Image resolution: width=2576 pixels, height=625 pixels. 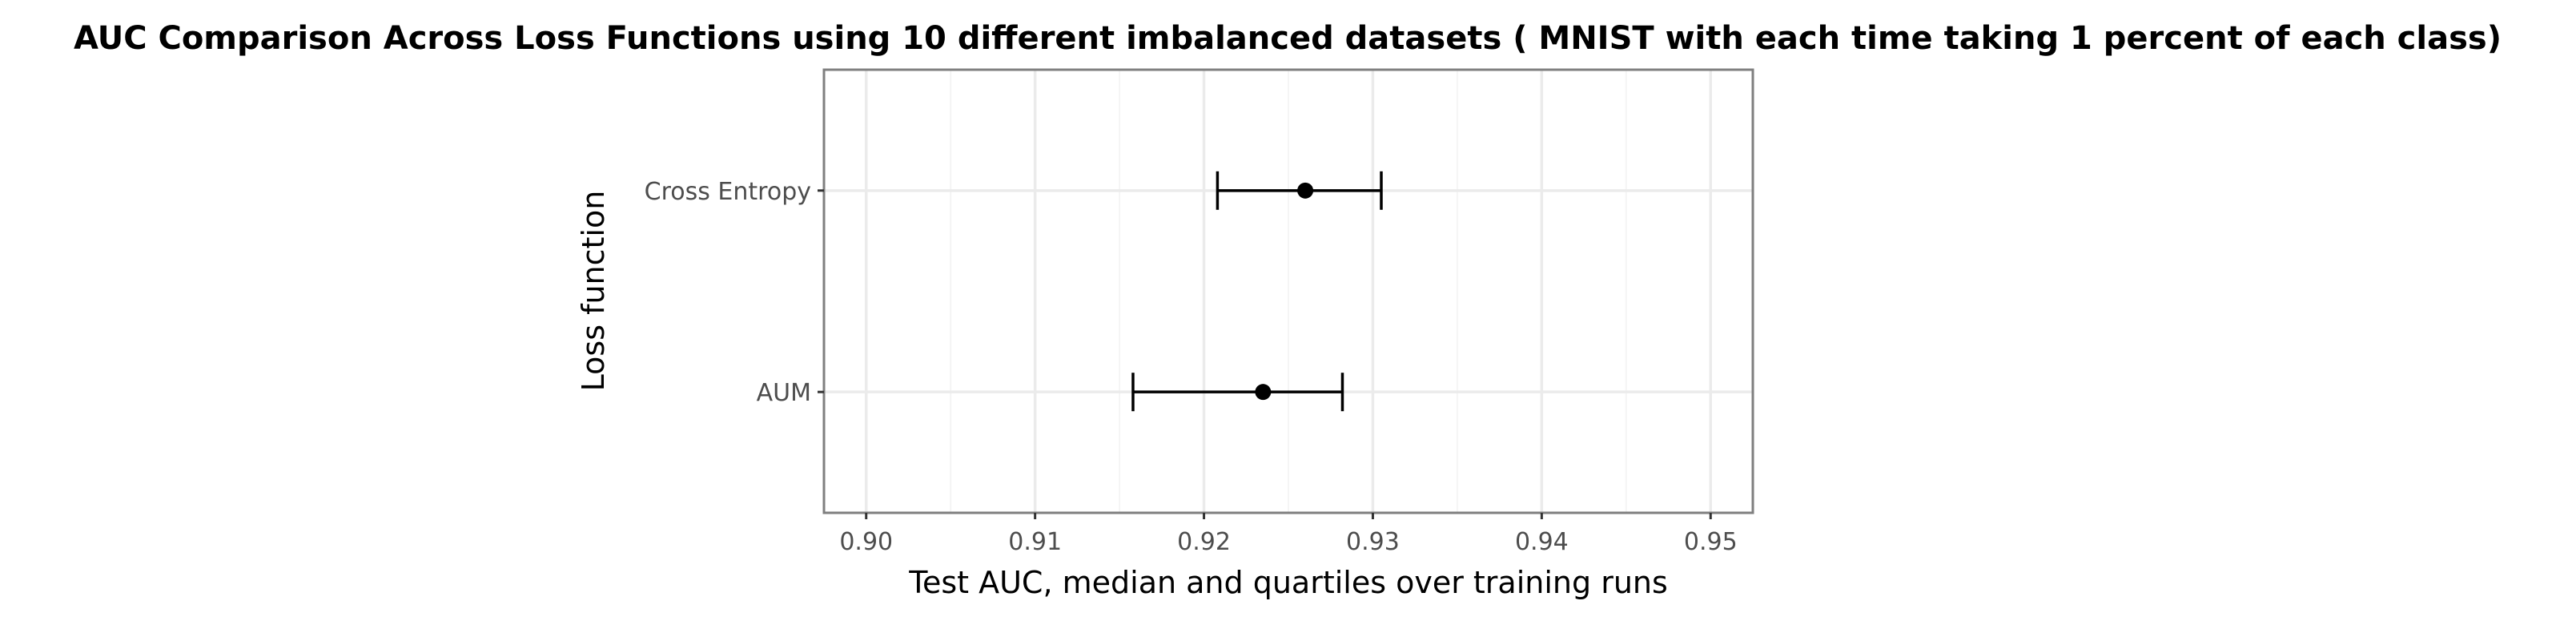 What do you see at coordinates (1373, 542) in the screenshot?
I see `x-tick-label: 0.93` at bounding box center [1373, 542].